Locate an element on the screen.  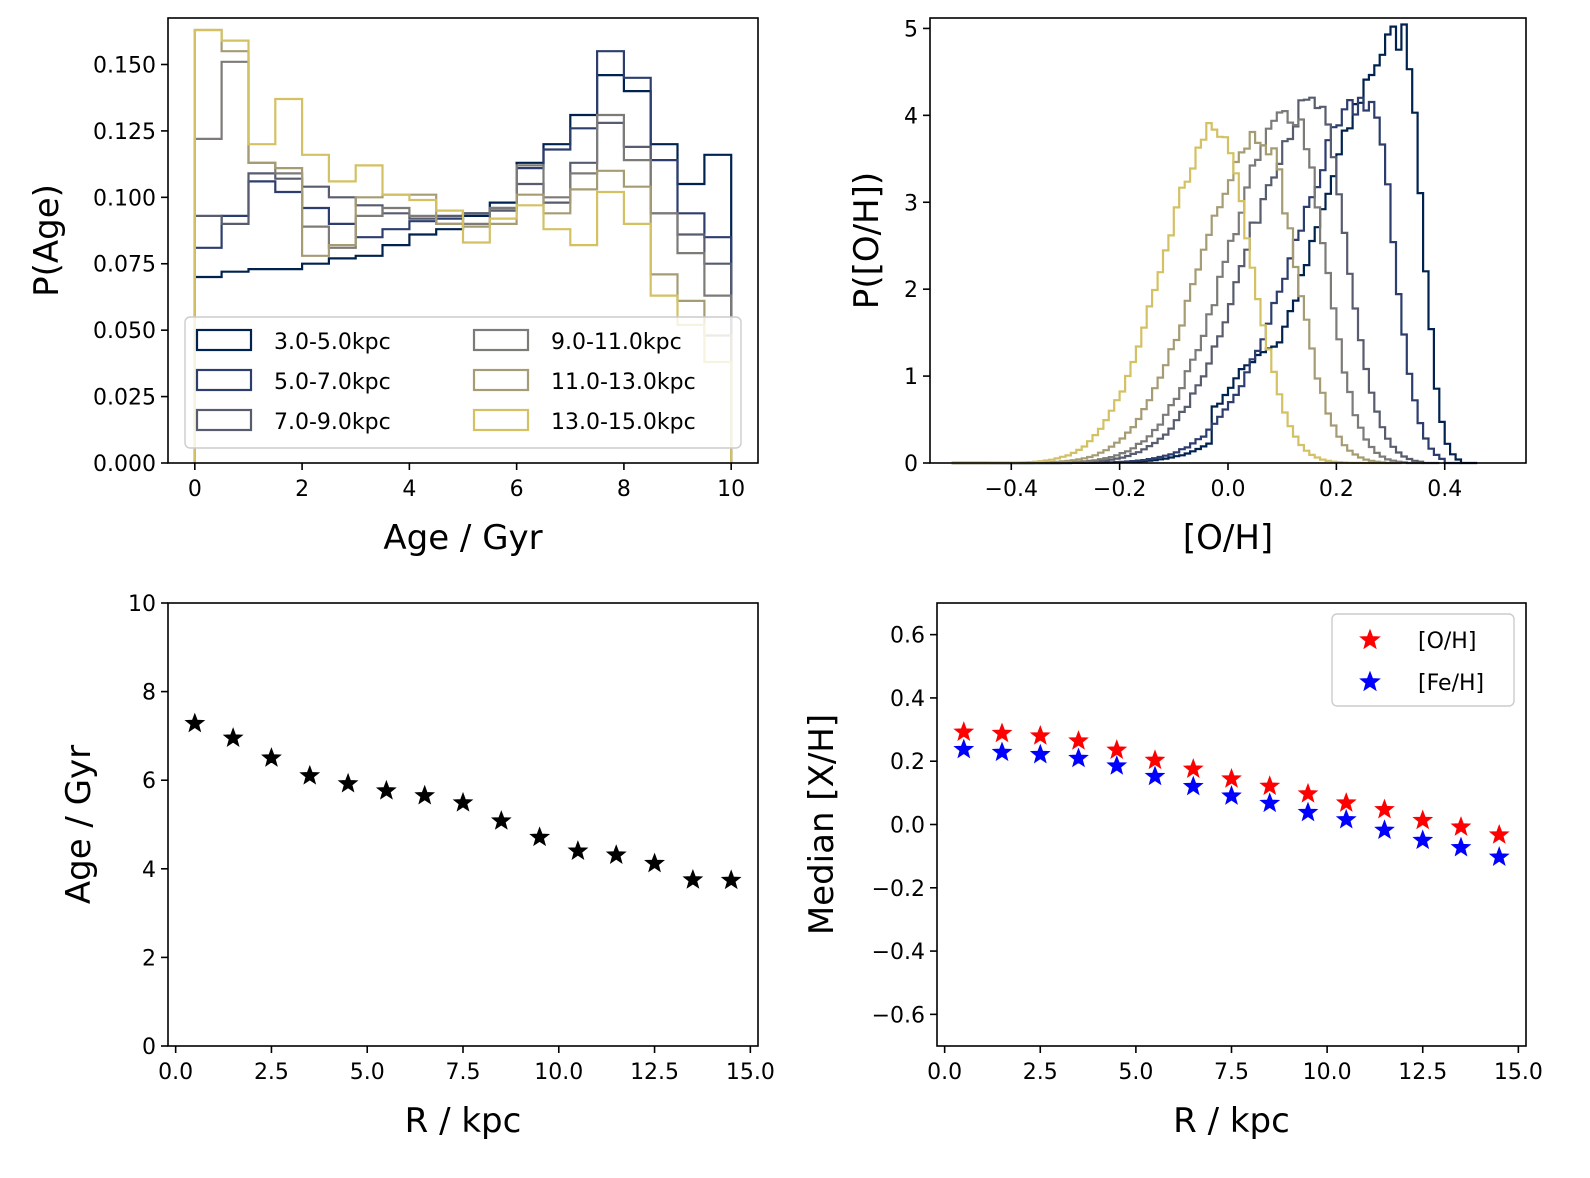
x-tick-label: 5.0 is located at coordinates (367, 1072).